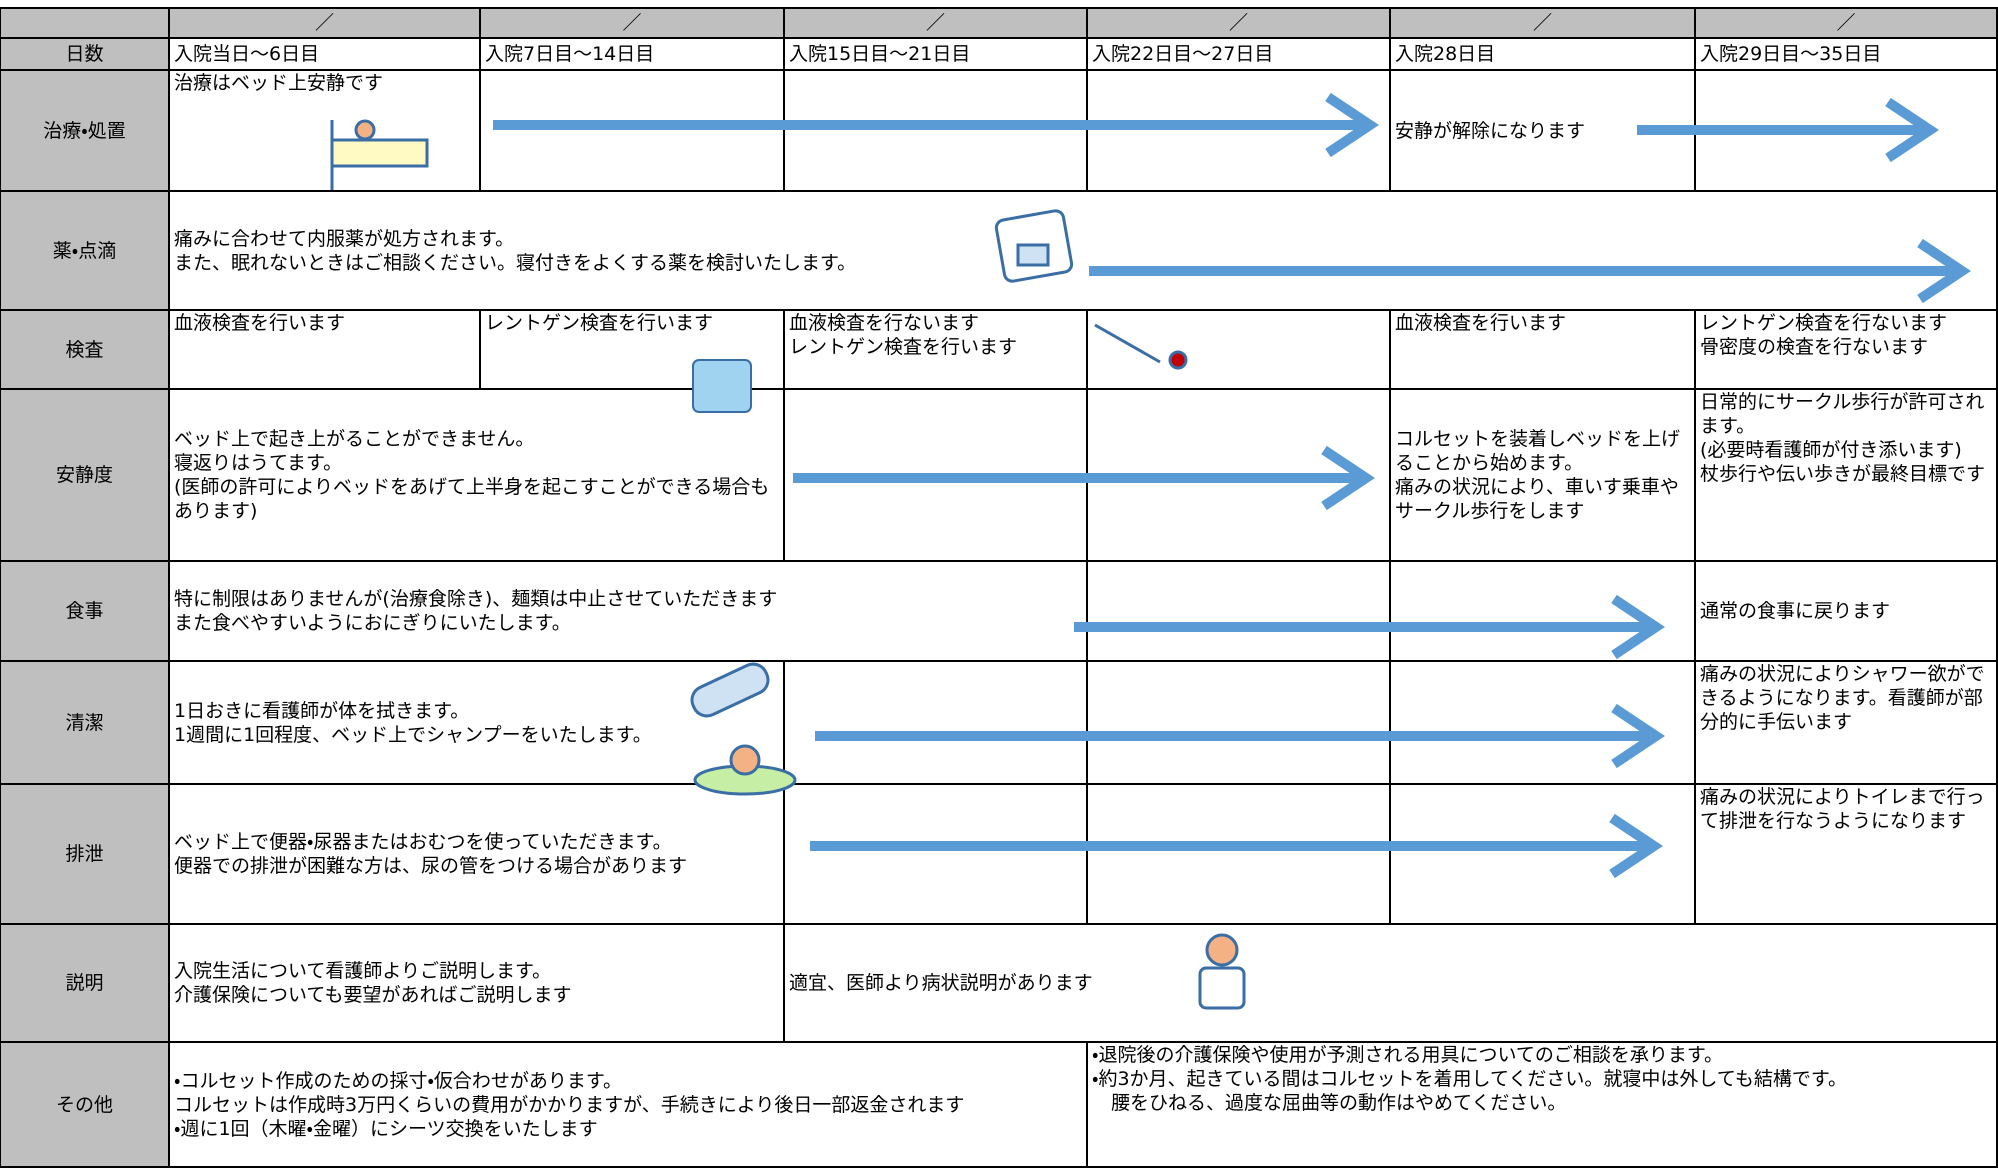 This screenshot has height=1168, width=1998. What do you see at coordinates (1824, 323) in the screenshot?
I see `cell-text: レントゲン検査を行ないます` at bounding box center [1824, 323].